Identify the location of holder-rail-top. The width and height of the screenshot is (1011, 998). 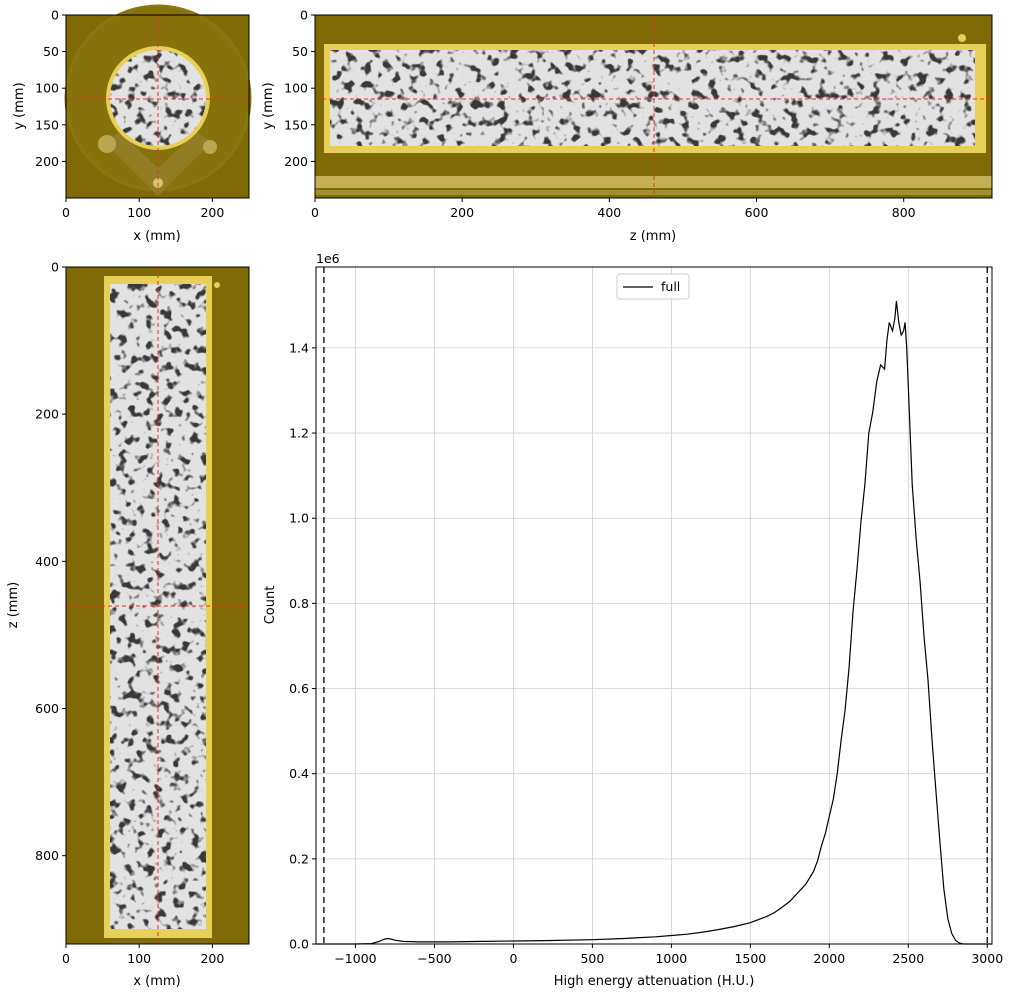
(653, 182).